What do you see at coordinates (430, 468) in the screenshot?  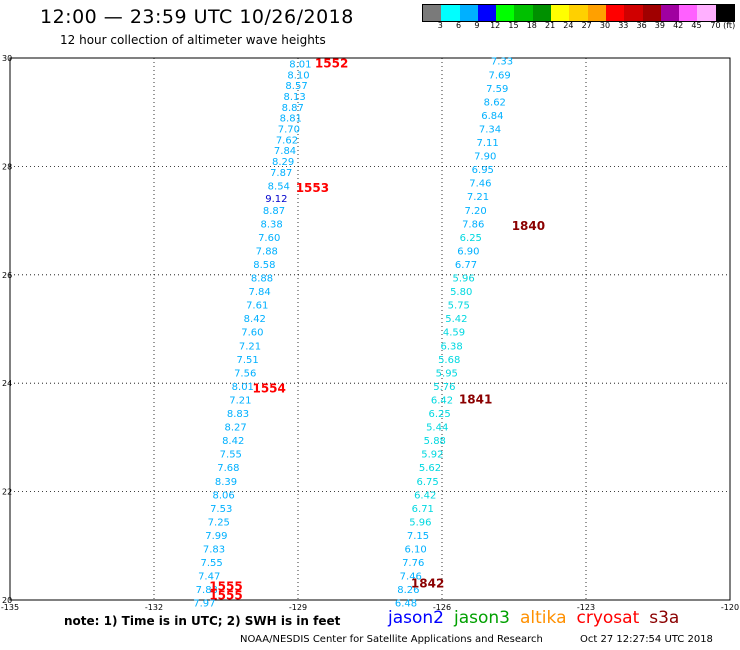 I see `wave-height-value: 5.62` at bounding box center [430, 468].